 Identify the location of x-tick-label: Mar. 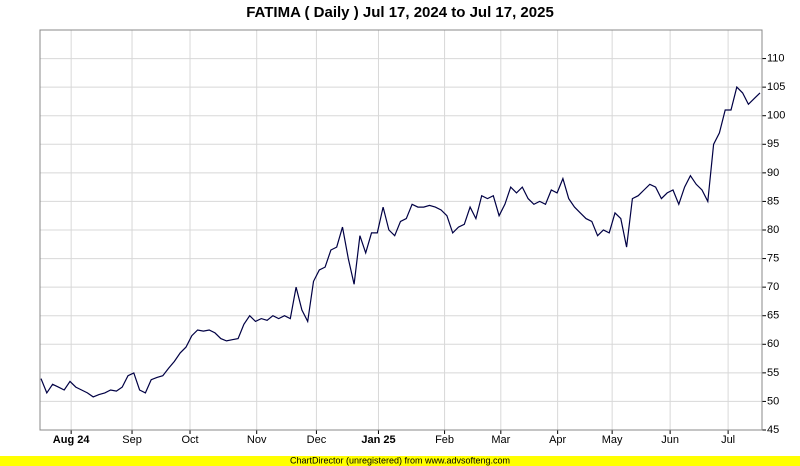
(500, 440).